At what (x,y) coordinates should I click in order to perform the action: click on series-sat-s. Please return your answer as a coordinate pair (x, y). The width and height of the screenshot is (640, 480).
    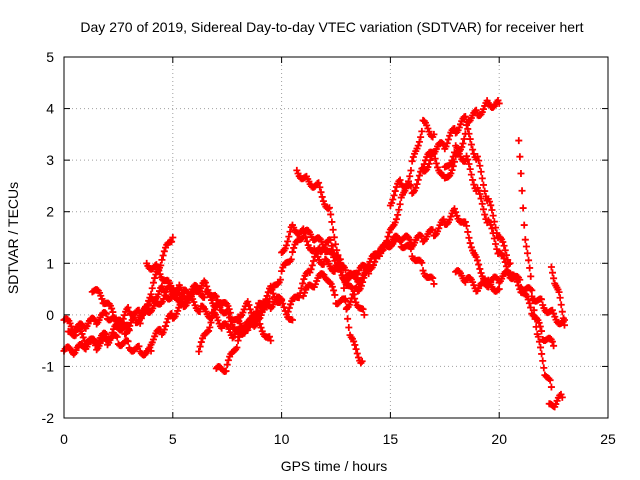
    Looking at the image, I should click on (461, 134).